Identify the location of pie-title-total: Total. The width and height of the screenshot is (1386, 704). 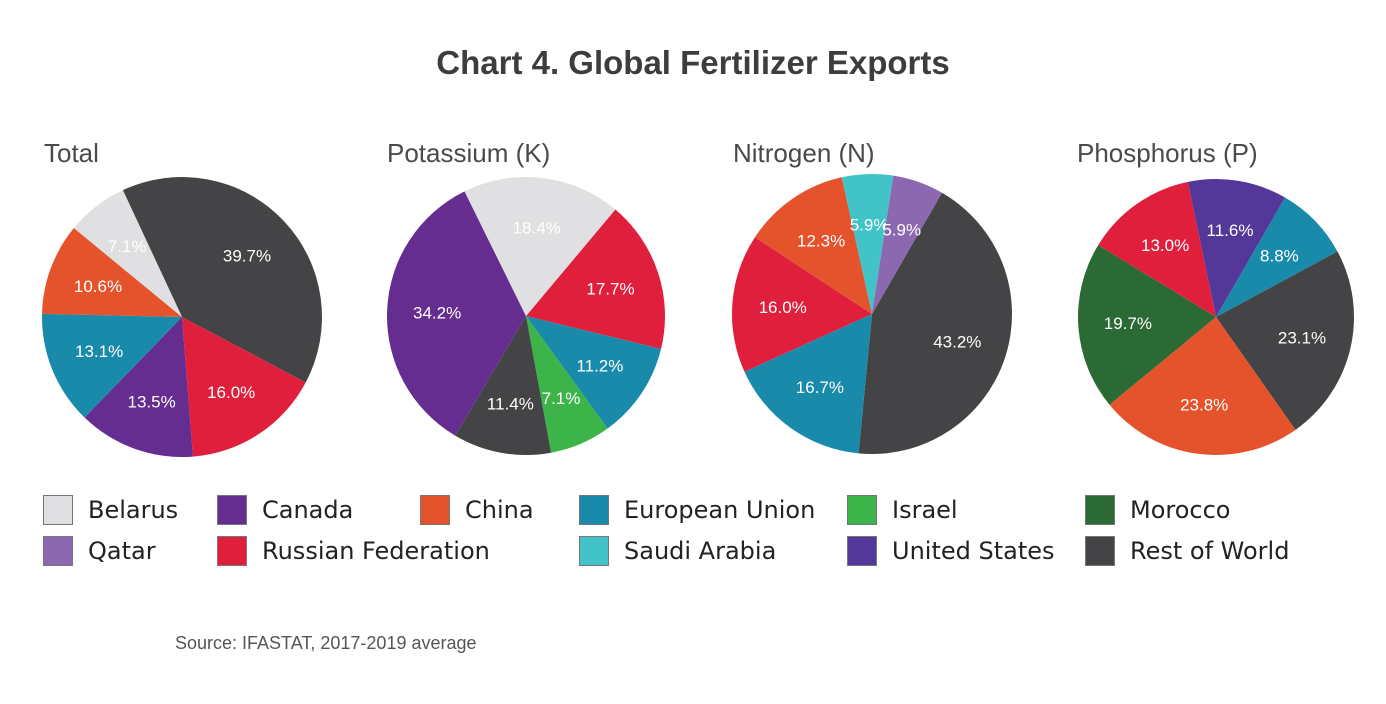
(71, 153).